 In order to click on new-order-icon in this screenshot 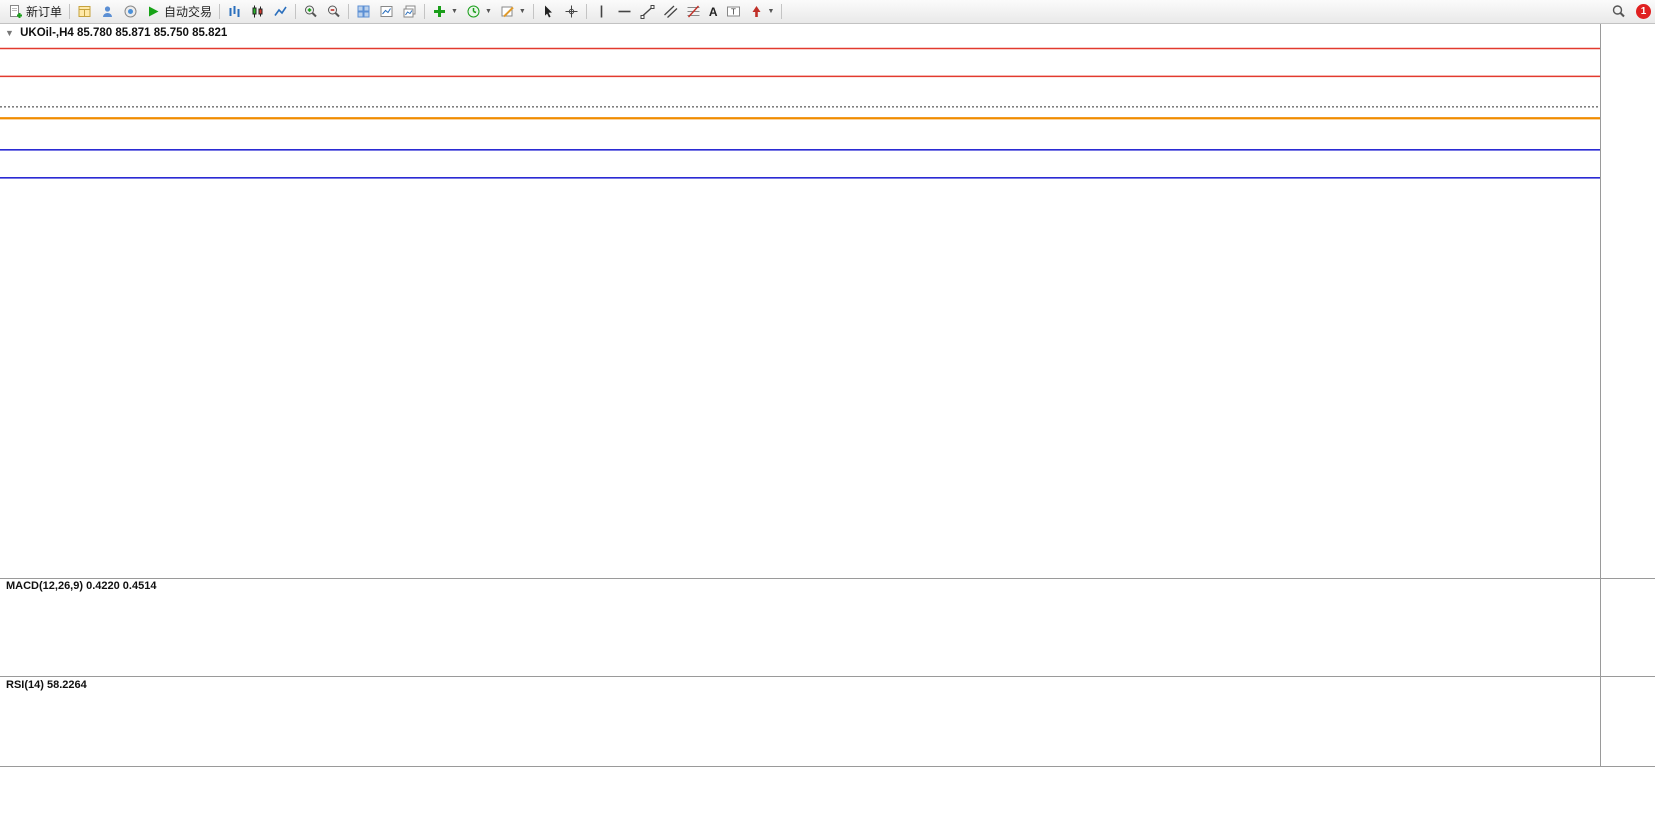, I will do `click(15, 11)`.